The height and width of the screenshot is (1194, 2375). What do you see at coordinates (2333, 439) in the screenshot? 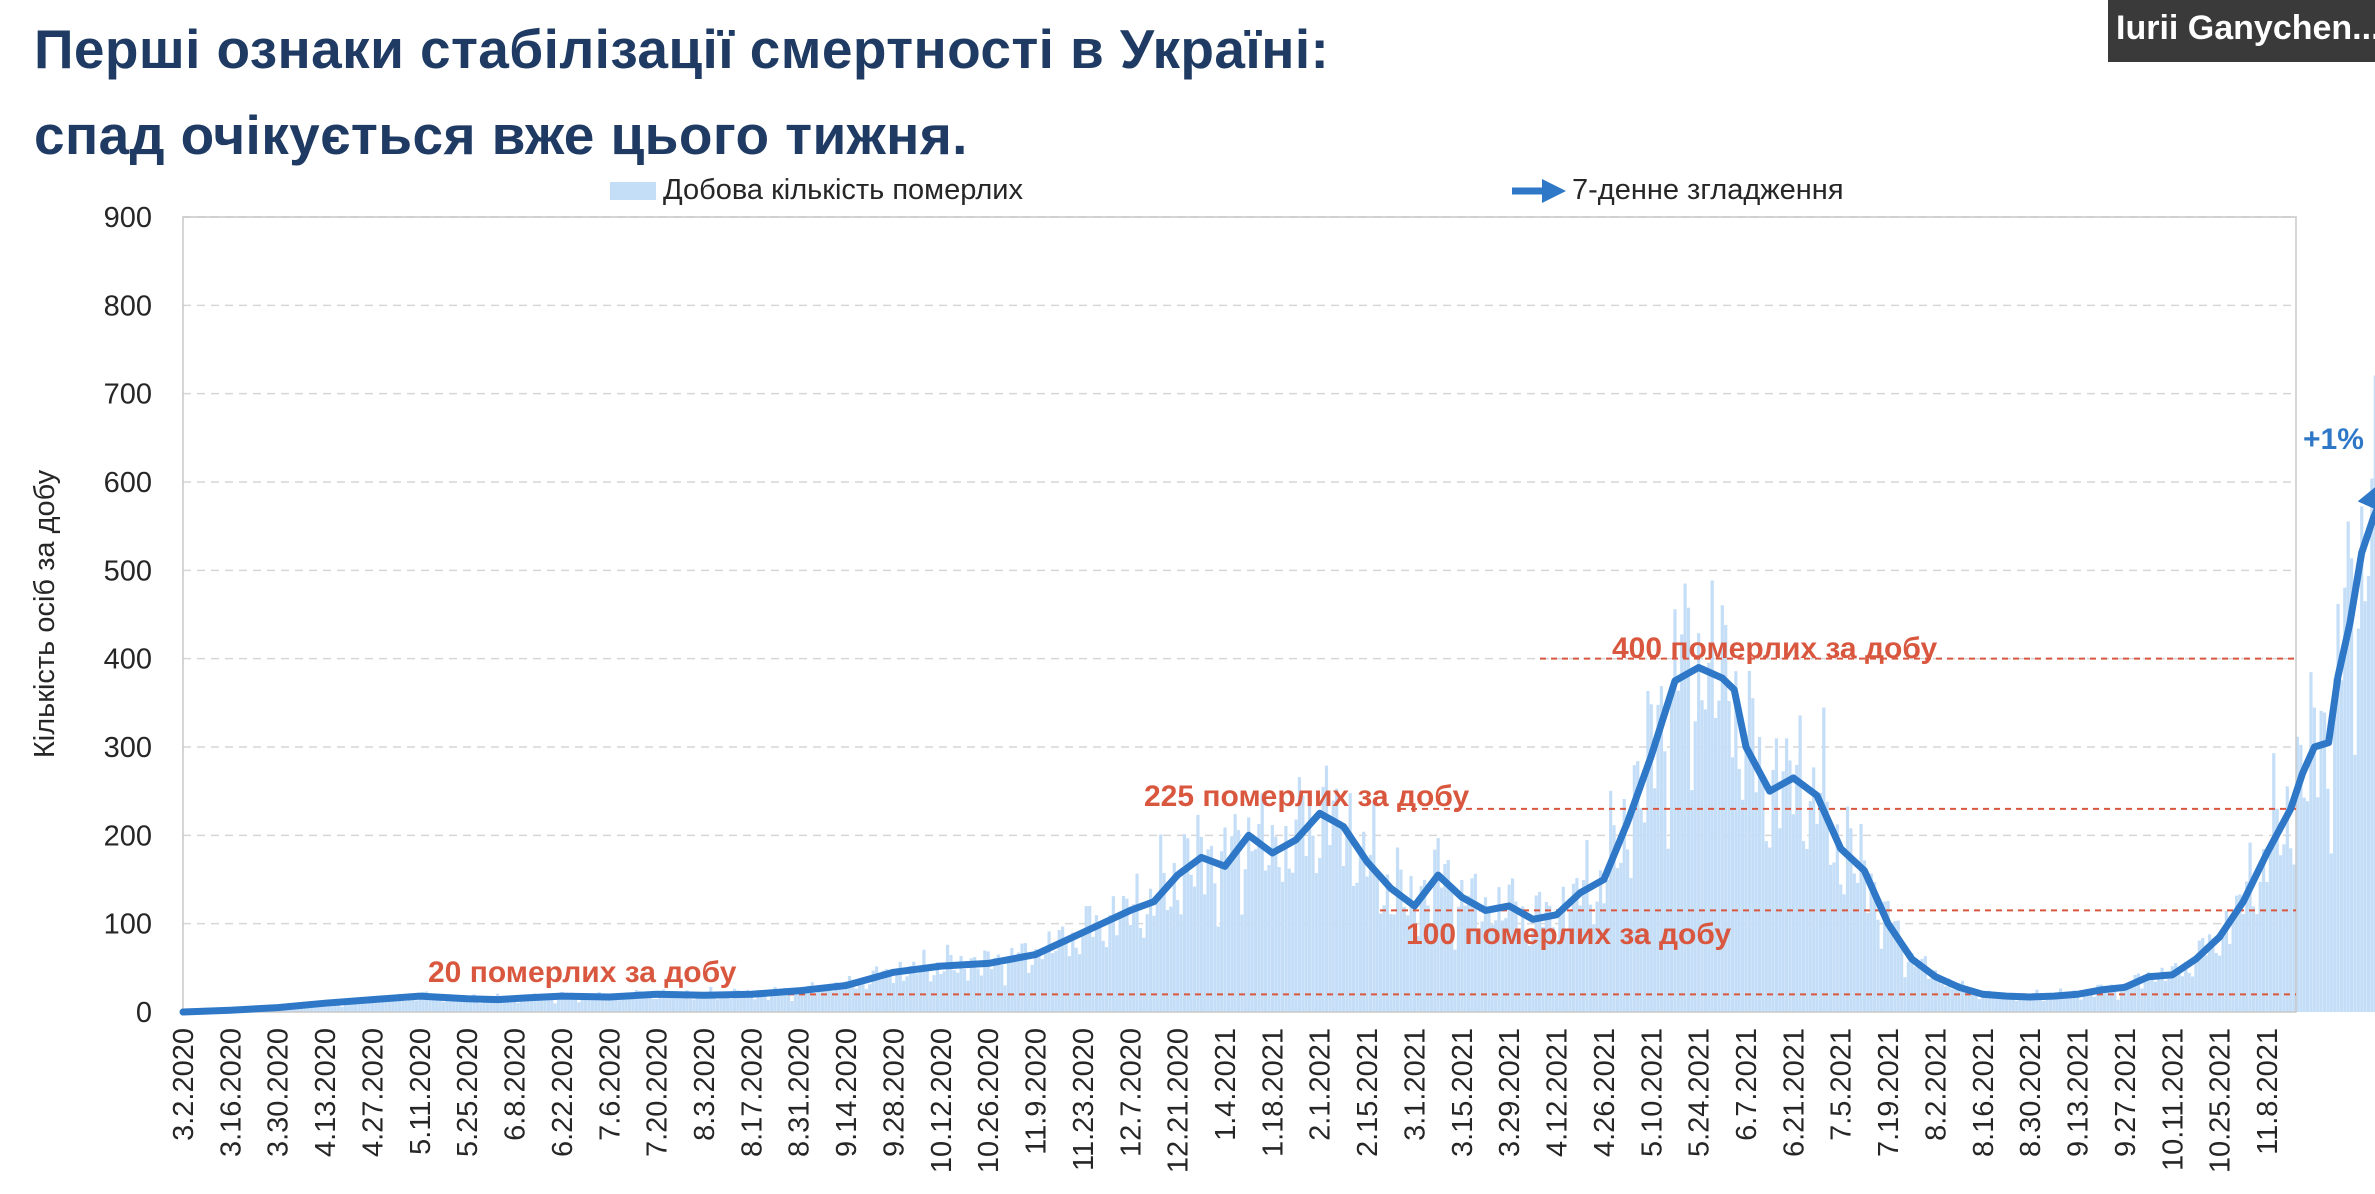
I see `annotation-label: +1%` at bounding box center [2333, 439].